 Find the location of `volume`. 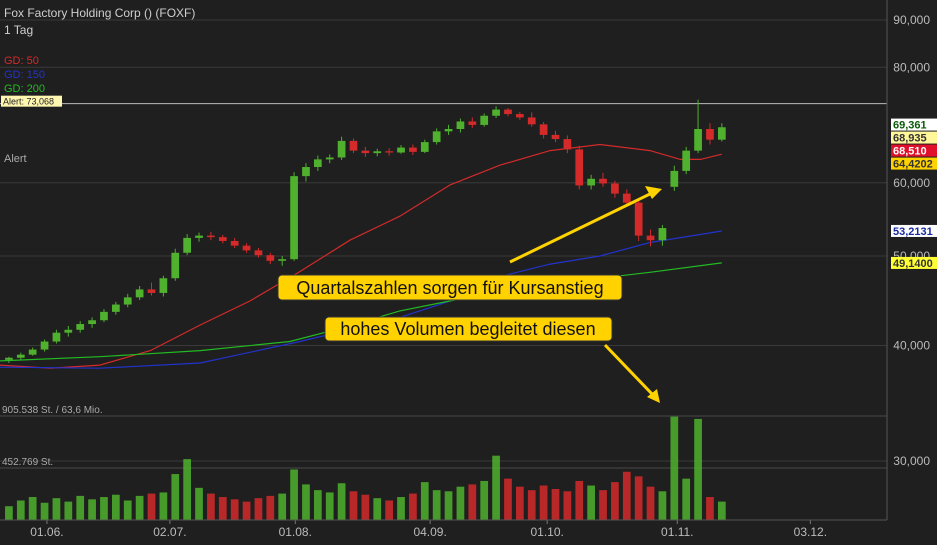

volume is located at coordinates (365, 468).